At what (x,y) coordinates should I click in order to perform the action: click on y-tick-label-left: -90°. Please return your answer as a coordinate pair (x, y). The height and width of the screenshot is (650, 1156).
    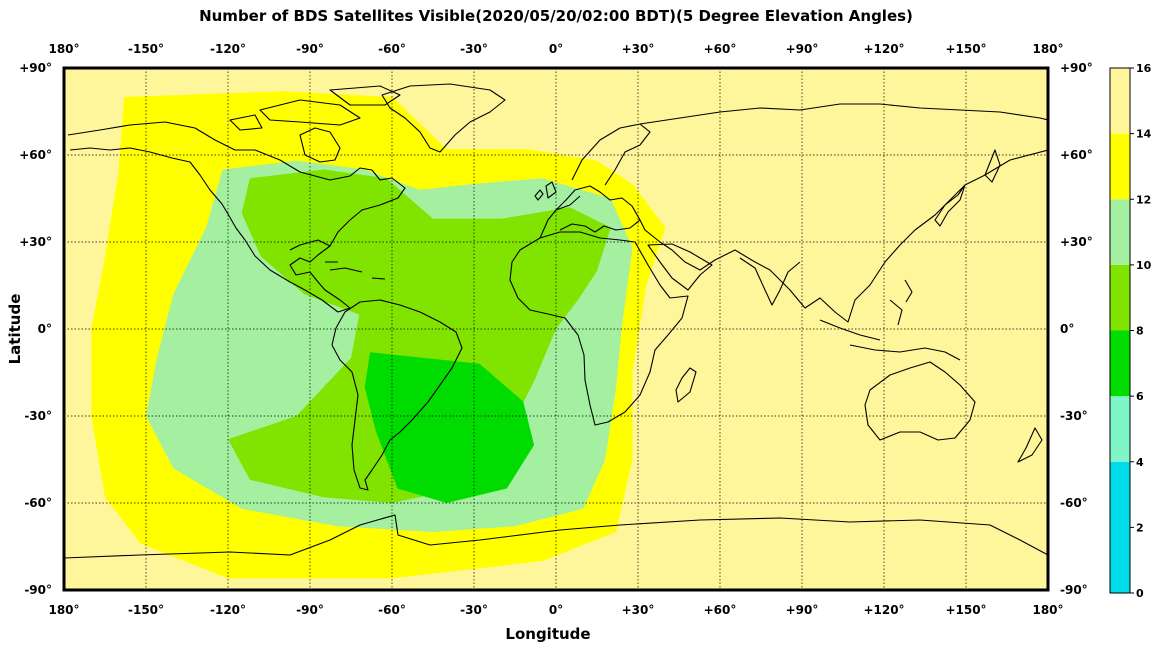
    Looking at the image, I should click on (38, 590).